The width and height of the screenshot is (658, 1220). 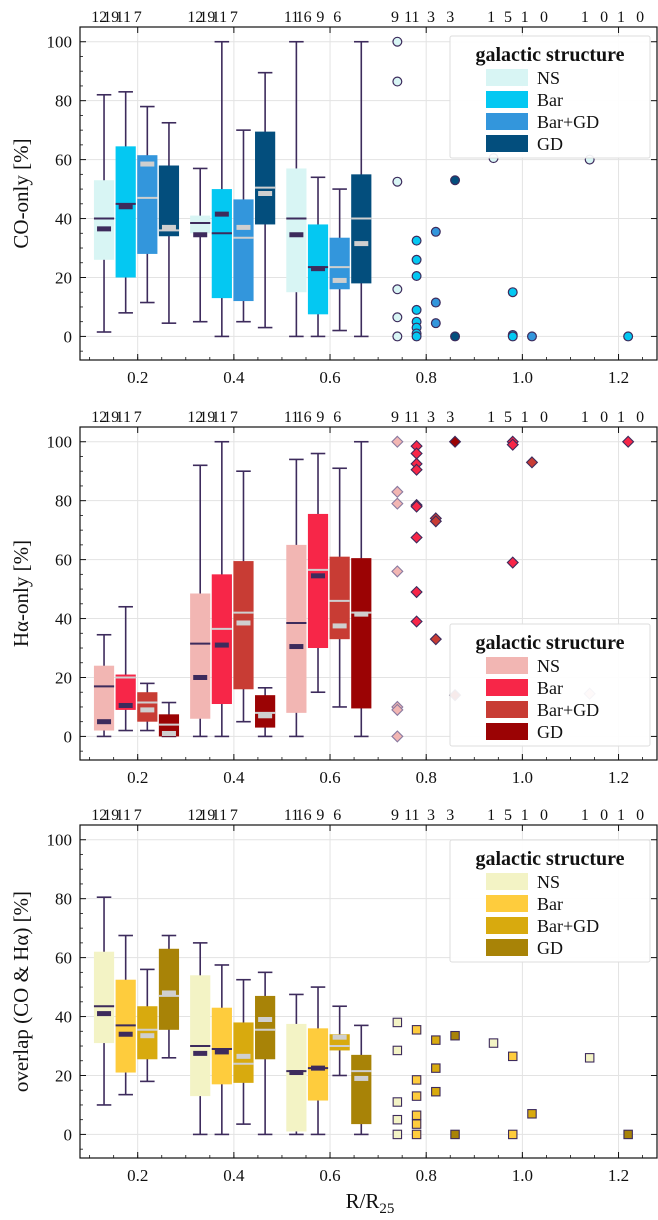 I want to click on legend-label: GD, so click(x=550, y=732).